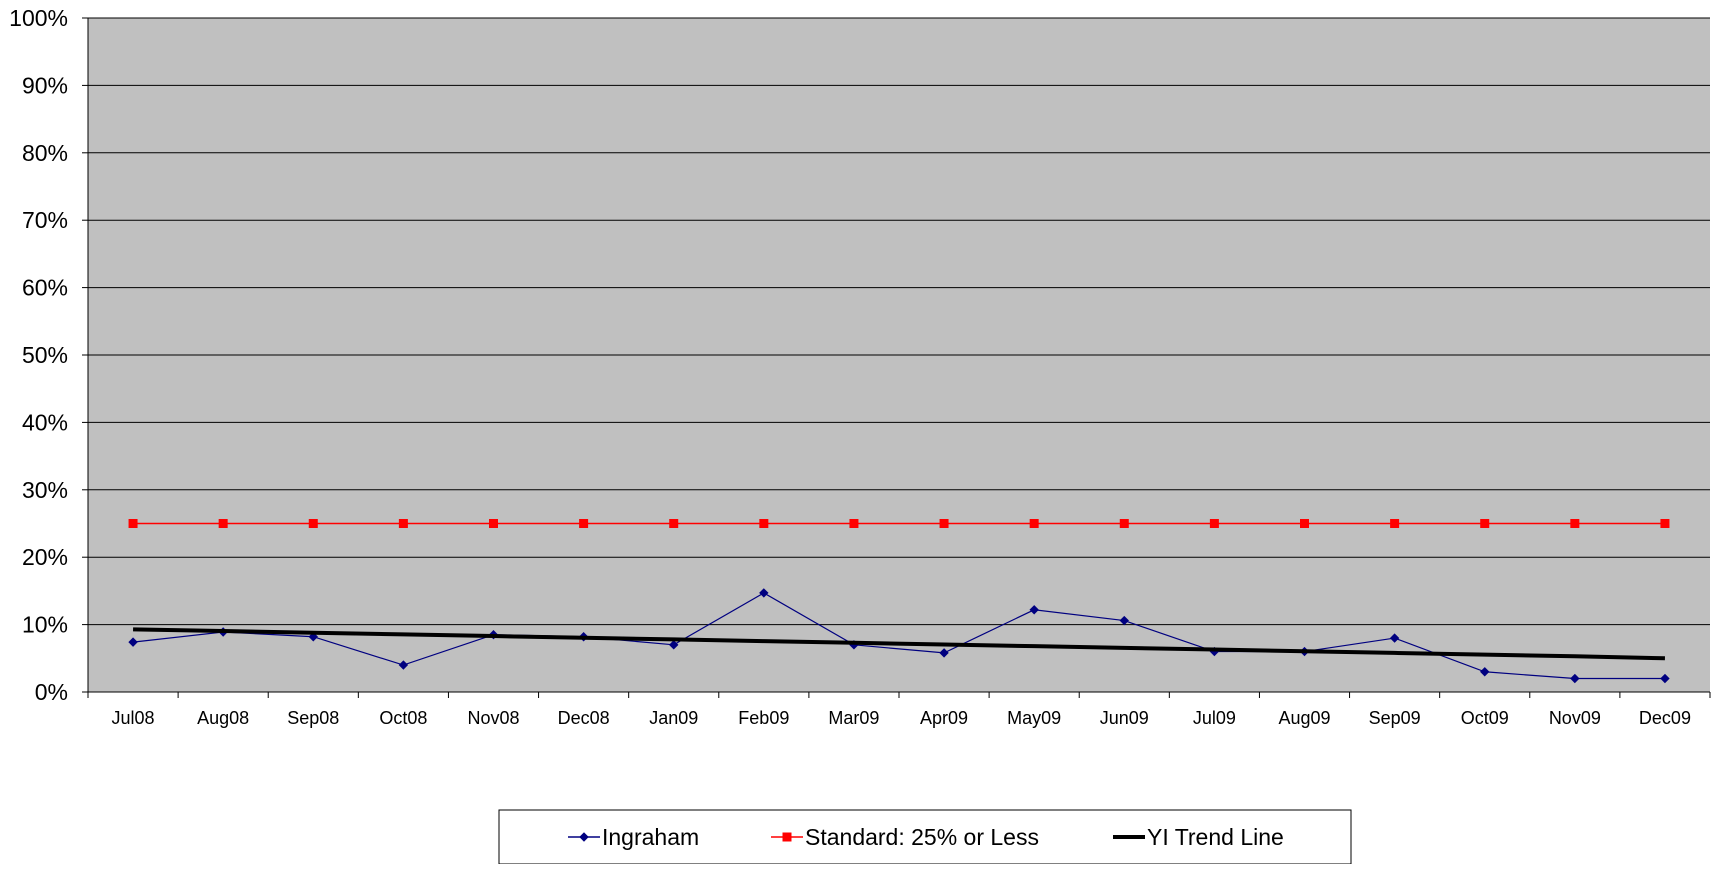  What do you see at coordinates (45, 85) in the screenshot?
I see `y-tick-label: 90%` at bounding box center [45, 85].